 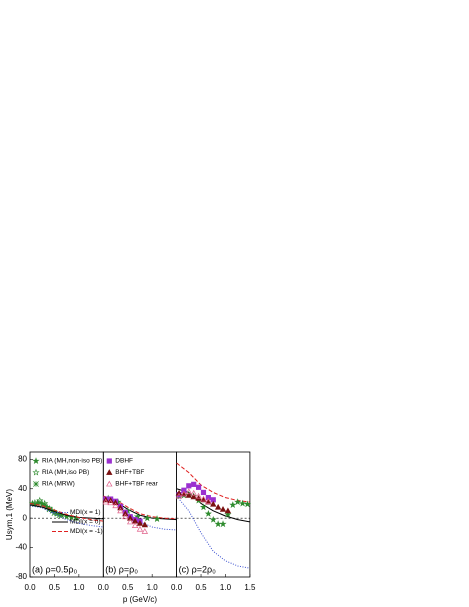 What do you see at coordinates (86, 531) in the screenshot?
I see `legend-label: MDI(x = -1)` at bounding box center [86, 531].